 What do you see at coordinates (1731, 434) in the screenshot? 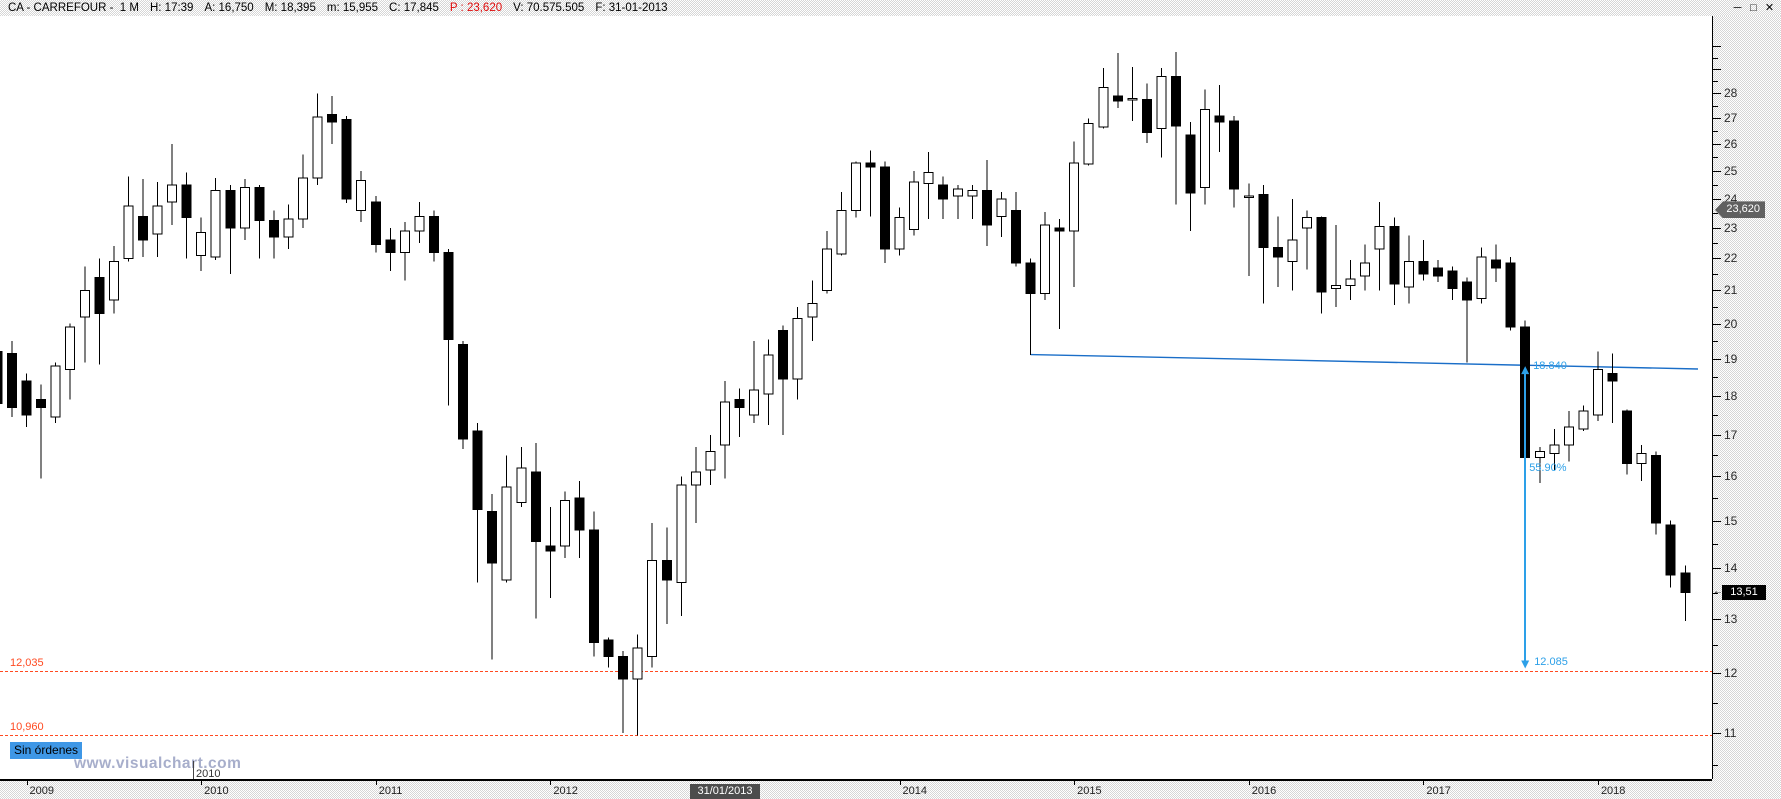
I see `price-tick-label: 17` at bounding box center [1731, 434].